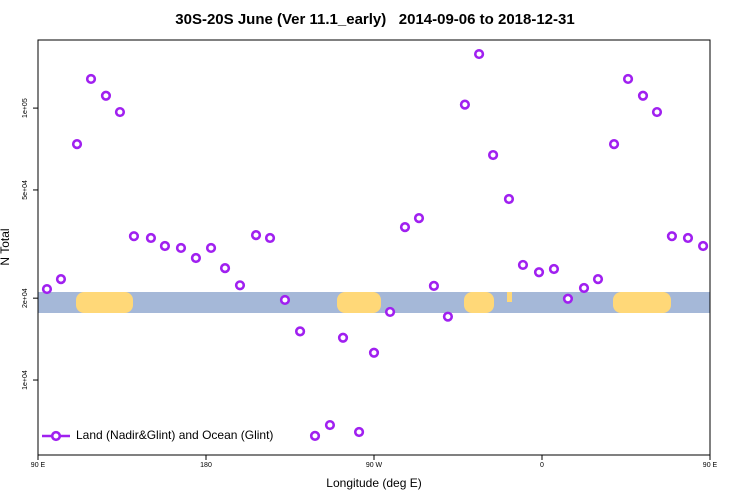  What do you see at coordinates (25, 190) in the screenshot?
I see `y-tick-label: 5e+04` at bounding box center [25, 190].